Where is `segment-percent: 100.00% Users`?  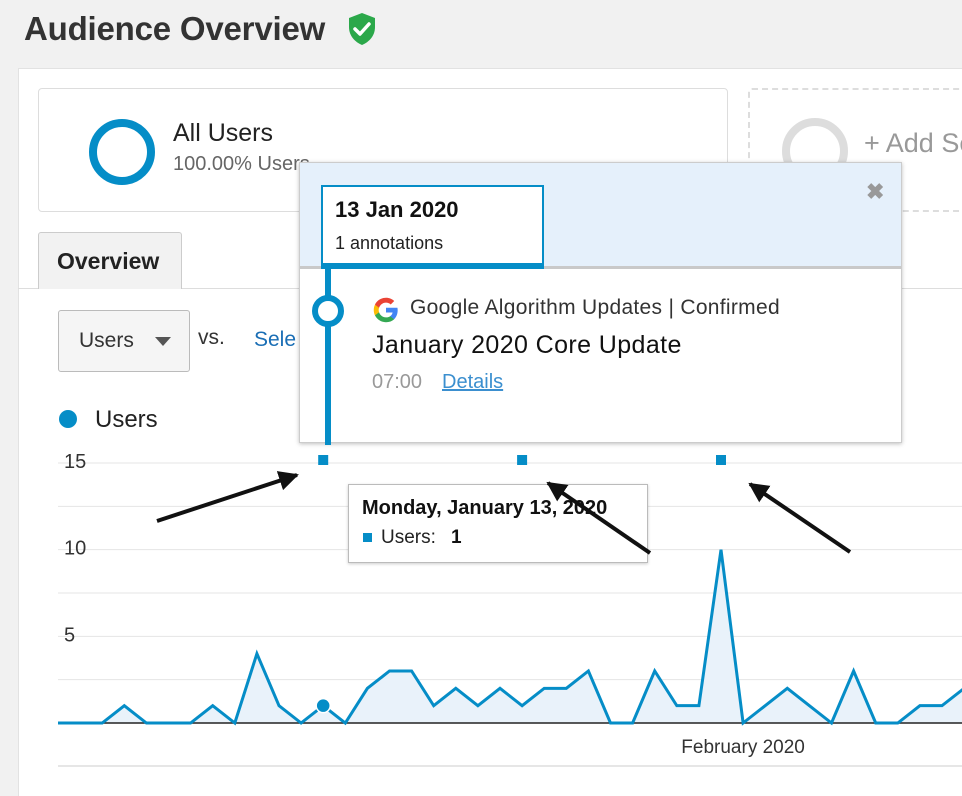 segment-percent: 100.00% Users is located at coordinates (241, 164).